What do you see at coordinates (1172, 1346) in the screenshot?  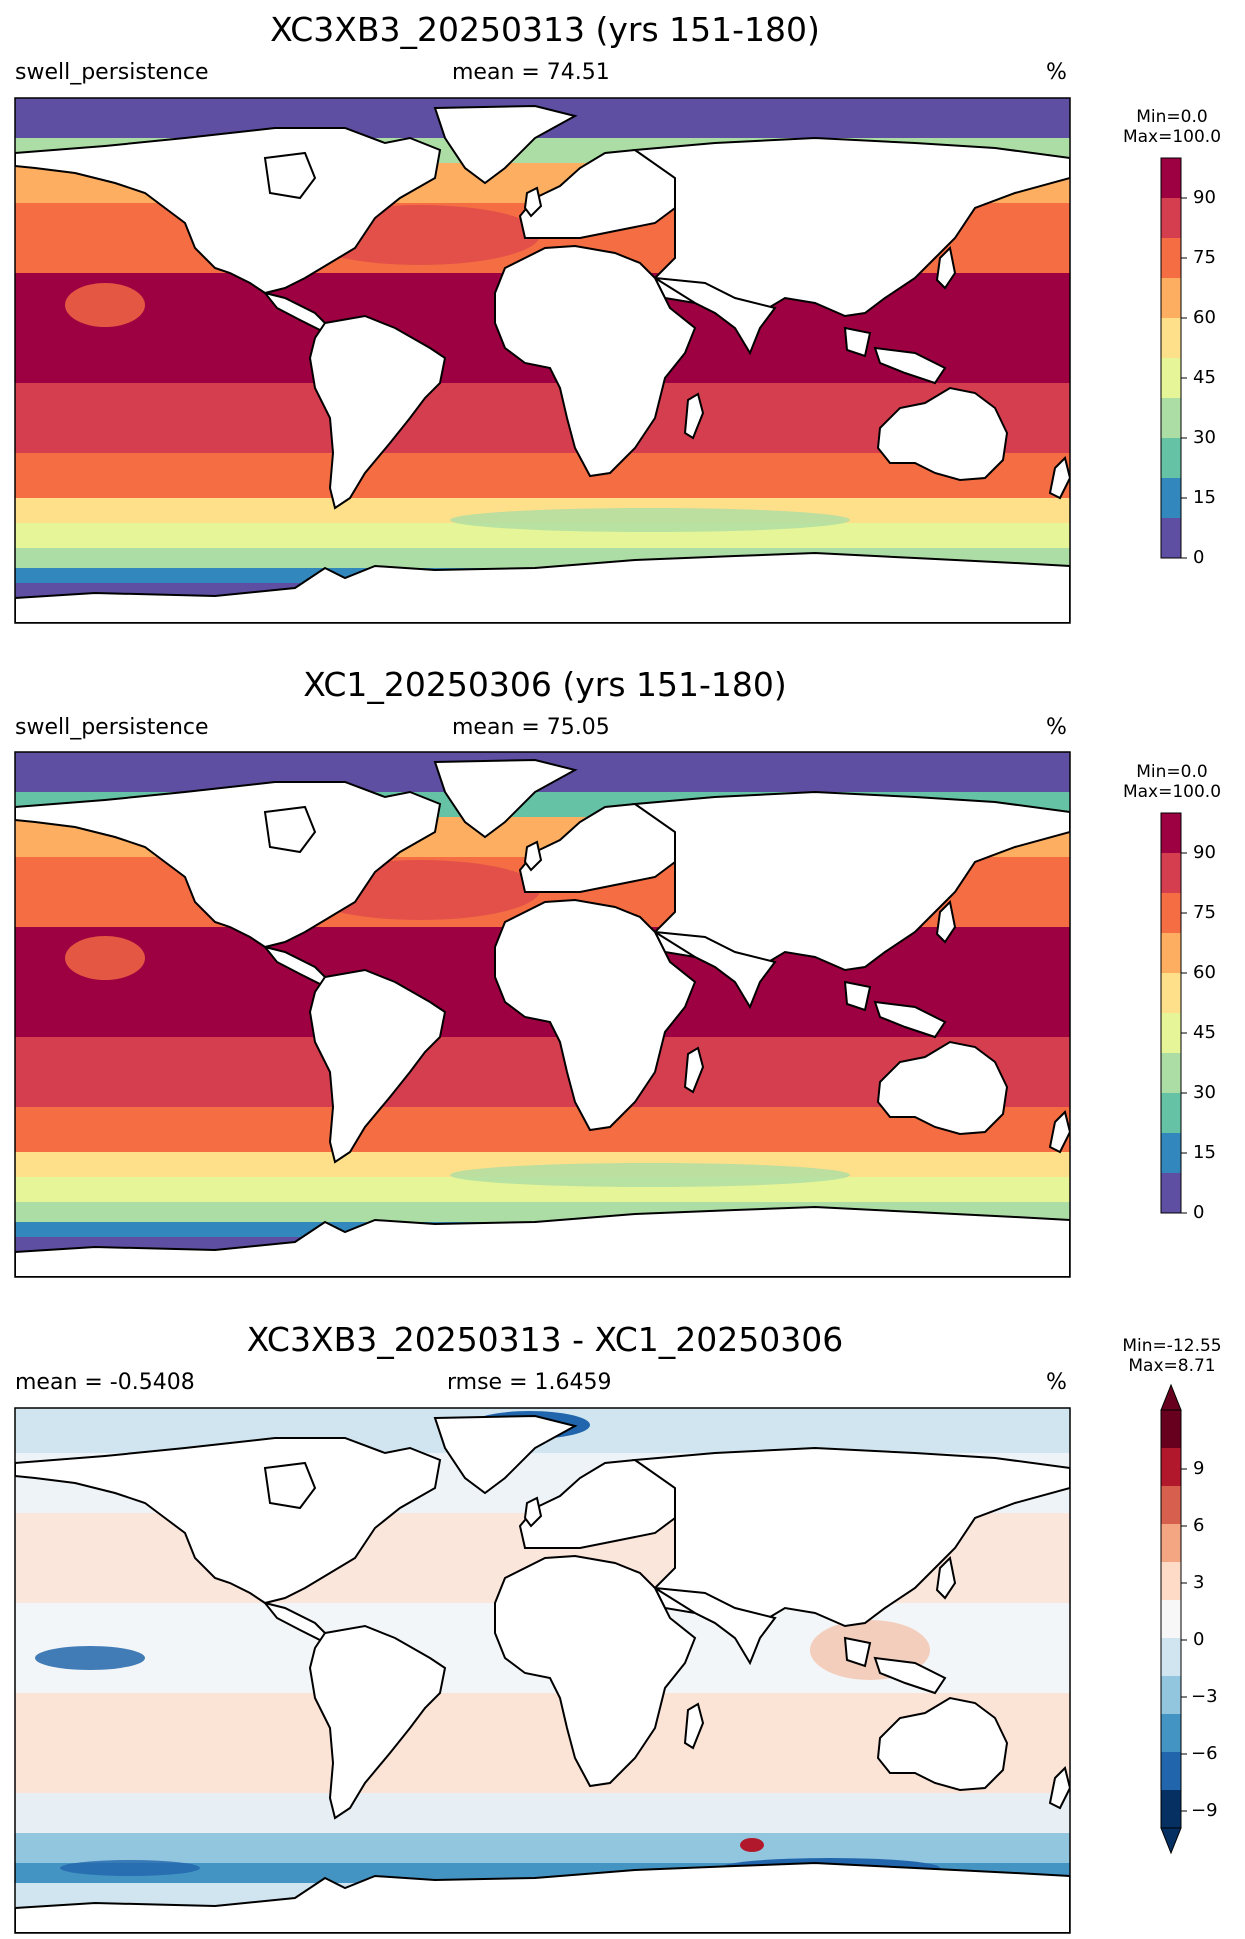 I see `panel-3-colorbar-min: Min=-12.55` at bounding box center [1172, 1346].